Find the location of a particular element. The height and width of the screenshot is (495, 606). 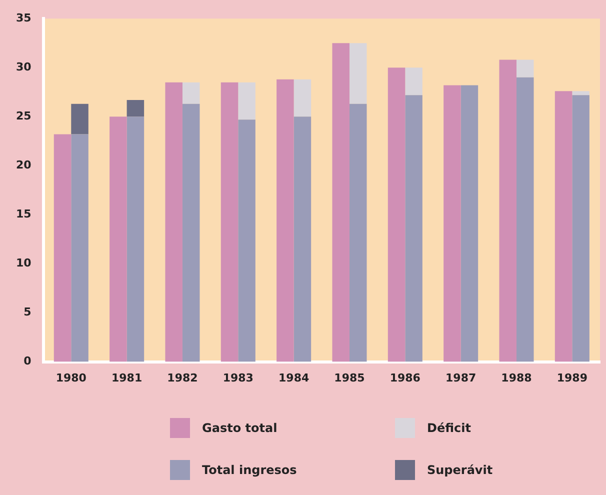

y-tick-label: 20 is located at coordinates (24, 165).